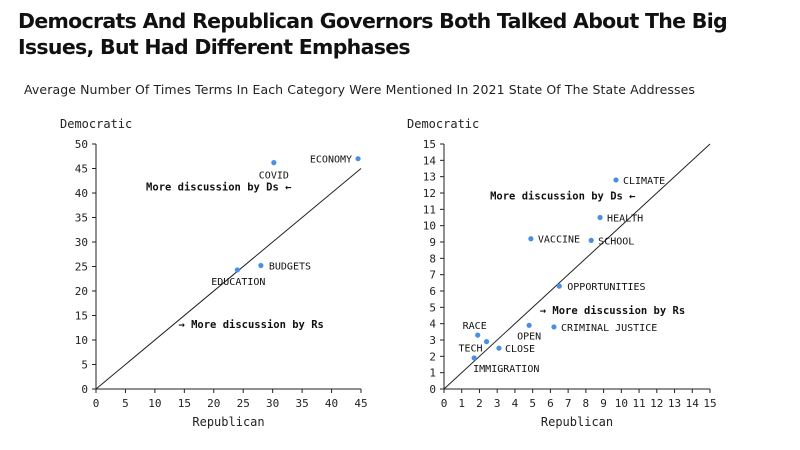 The width and height of the screenshot is (800, 450). What do you see at coordinates (532, 403) in the screenshot?
I see `chart2-x-tick-label: 5` at bounding box center [532, 403].